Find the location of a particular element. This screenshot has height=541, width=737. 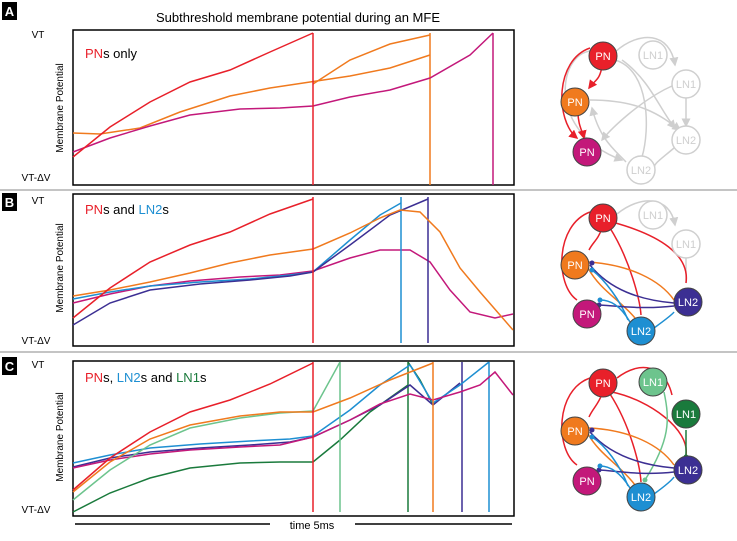

panel-c-letter-box is located at coordinates (9, 366).